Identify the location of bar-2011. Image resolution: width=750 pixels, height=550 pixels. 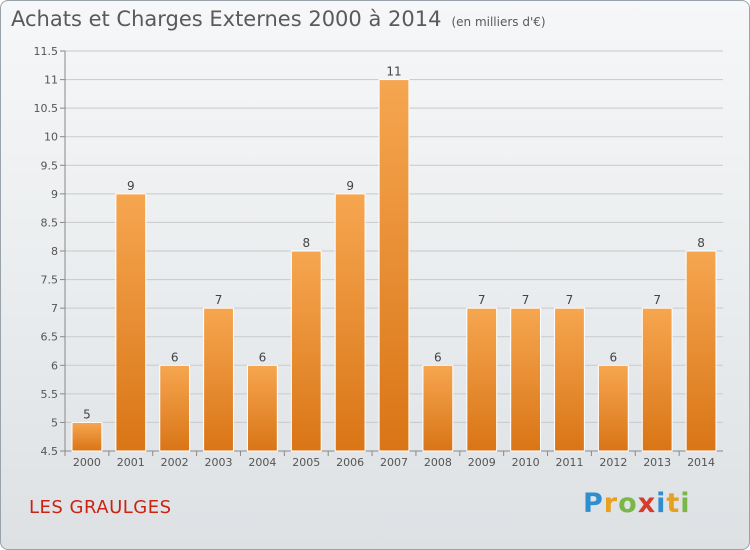
(569, 379).